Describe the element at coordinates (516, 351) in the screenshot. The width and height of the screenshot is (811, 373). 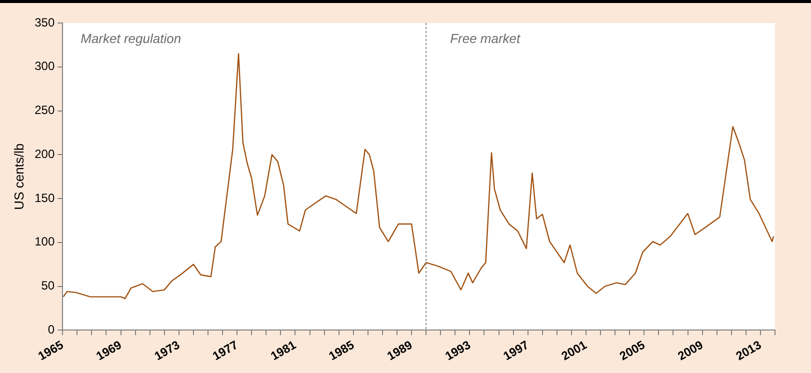
I see `x-tick-label: 1997` at that location.